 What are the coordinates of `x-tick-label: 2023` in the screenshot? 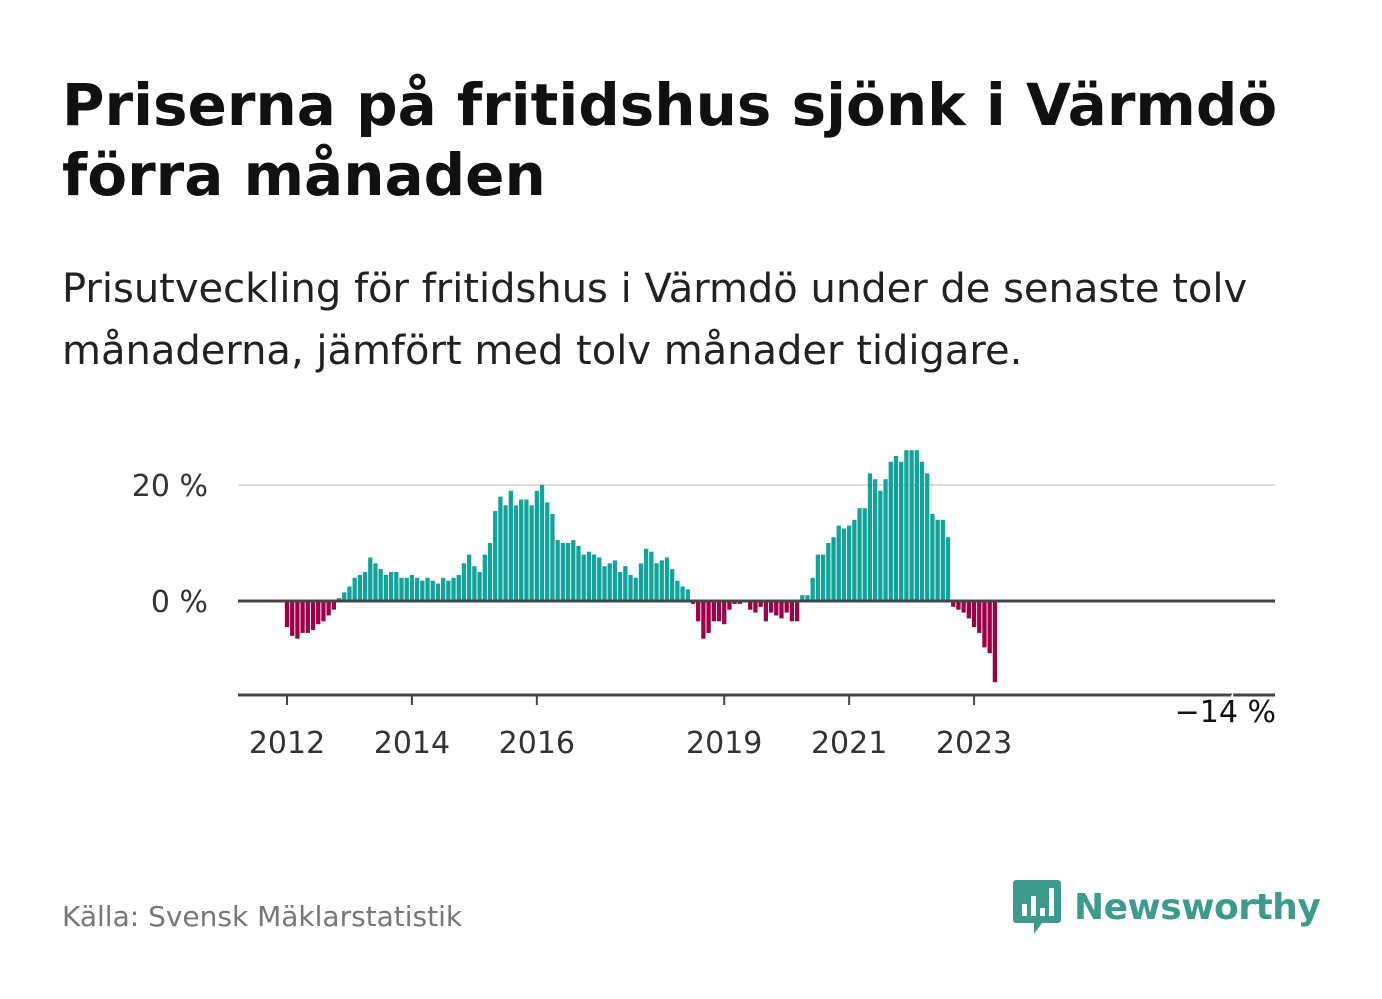 It's located at (974, 743).